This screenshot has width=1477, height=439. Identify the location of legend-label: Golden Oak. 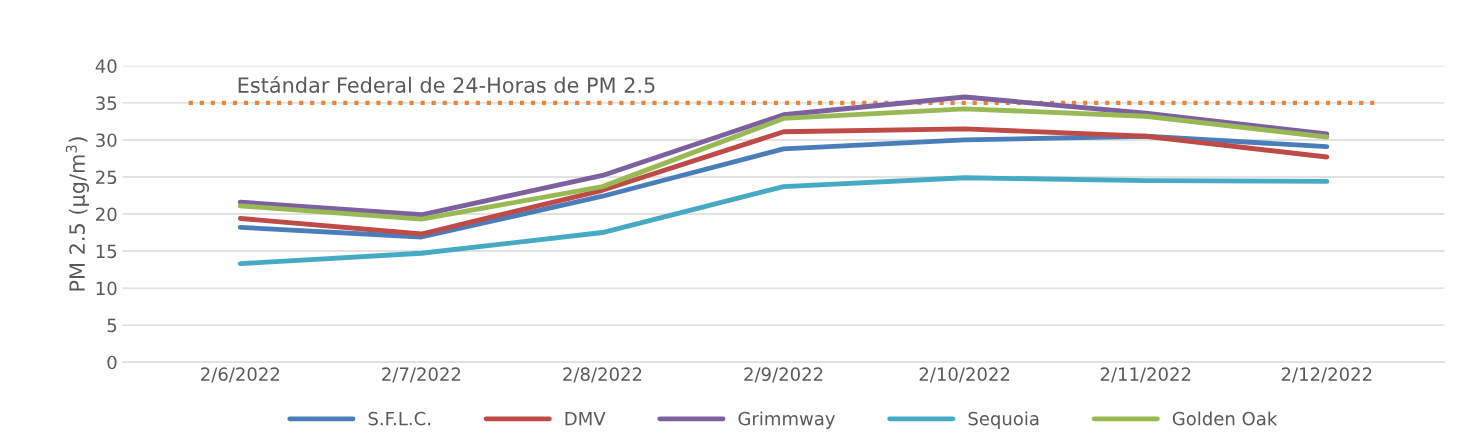
(1225, 418).